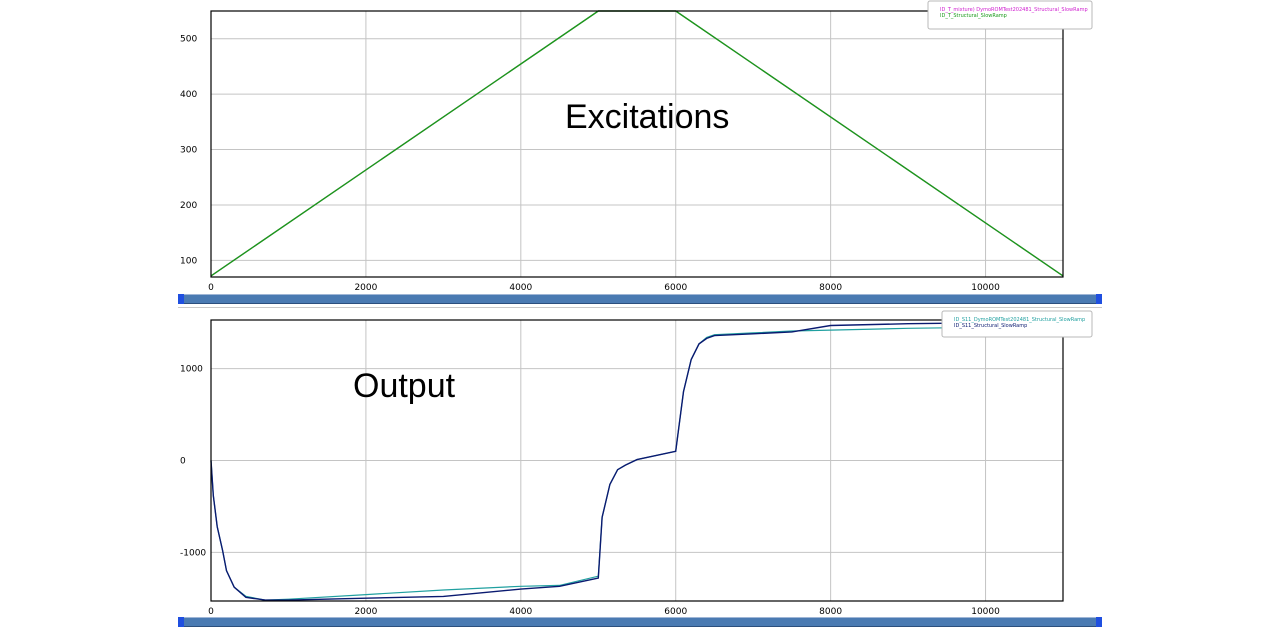 The width and height of the screenshot is (1280, 627). Describe the element at coordinates (193, 553) in the screenshot. I see `y-tick-label: -1000` at that location.